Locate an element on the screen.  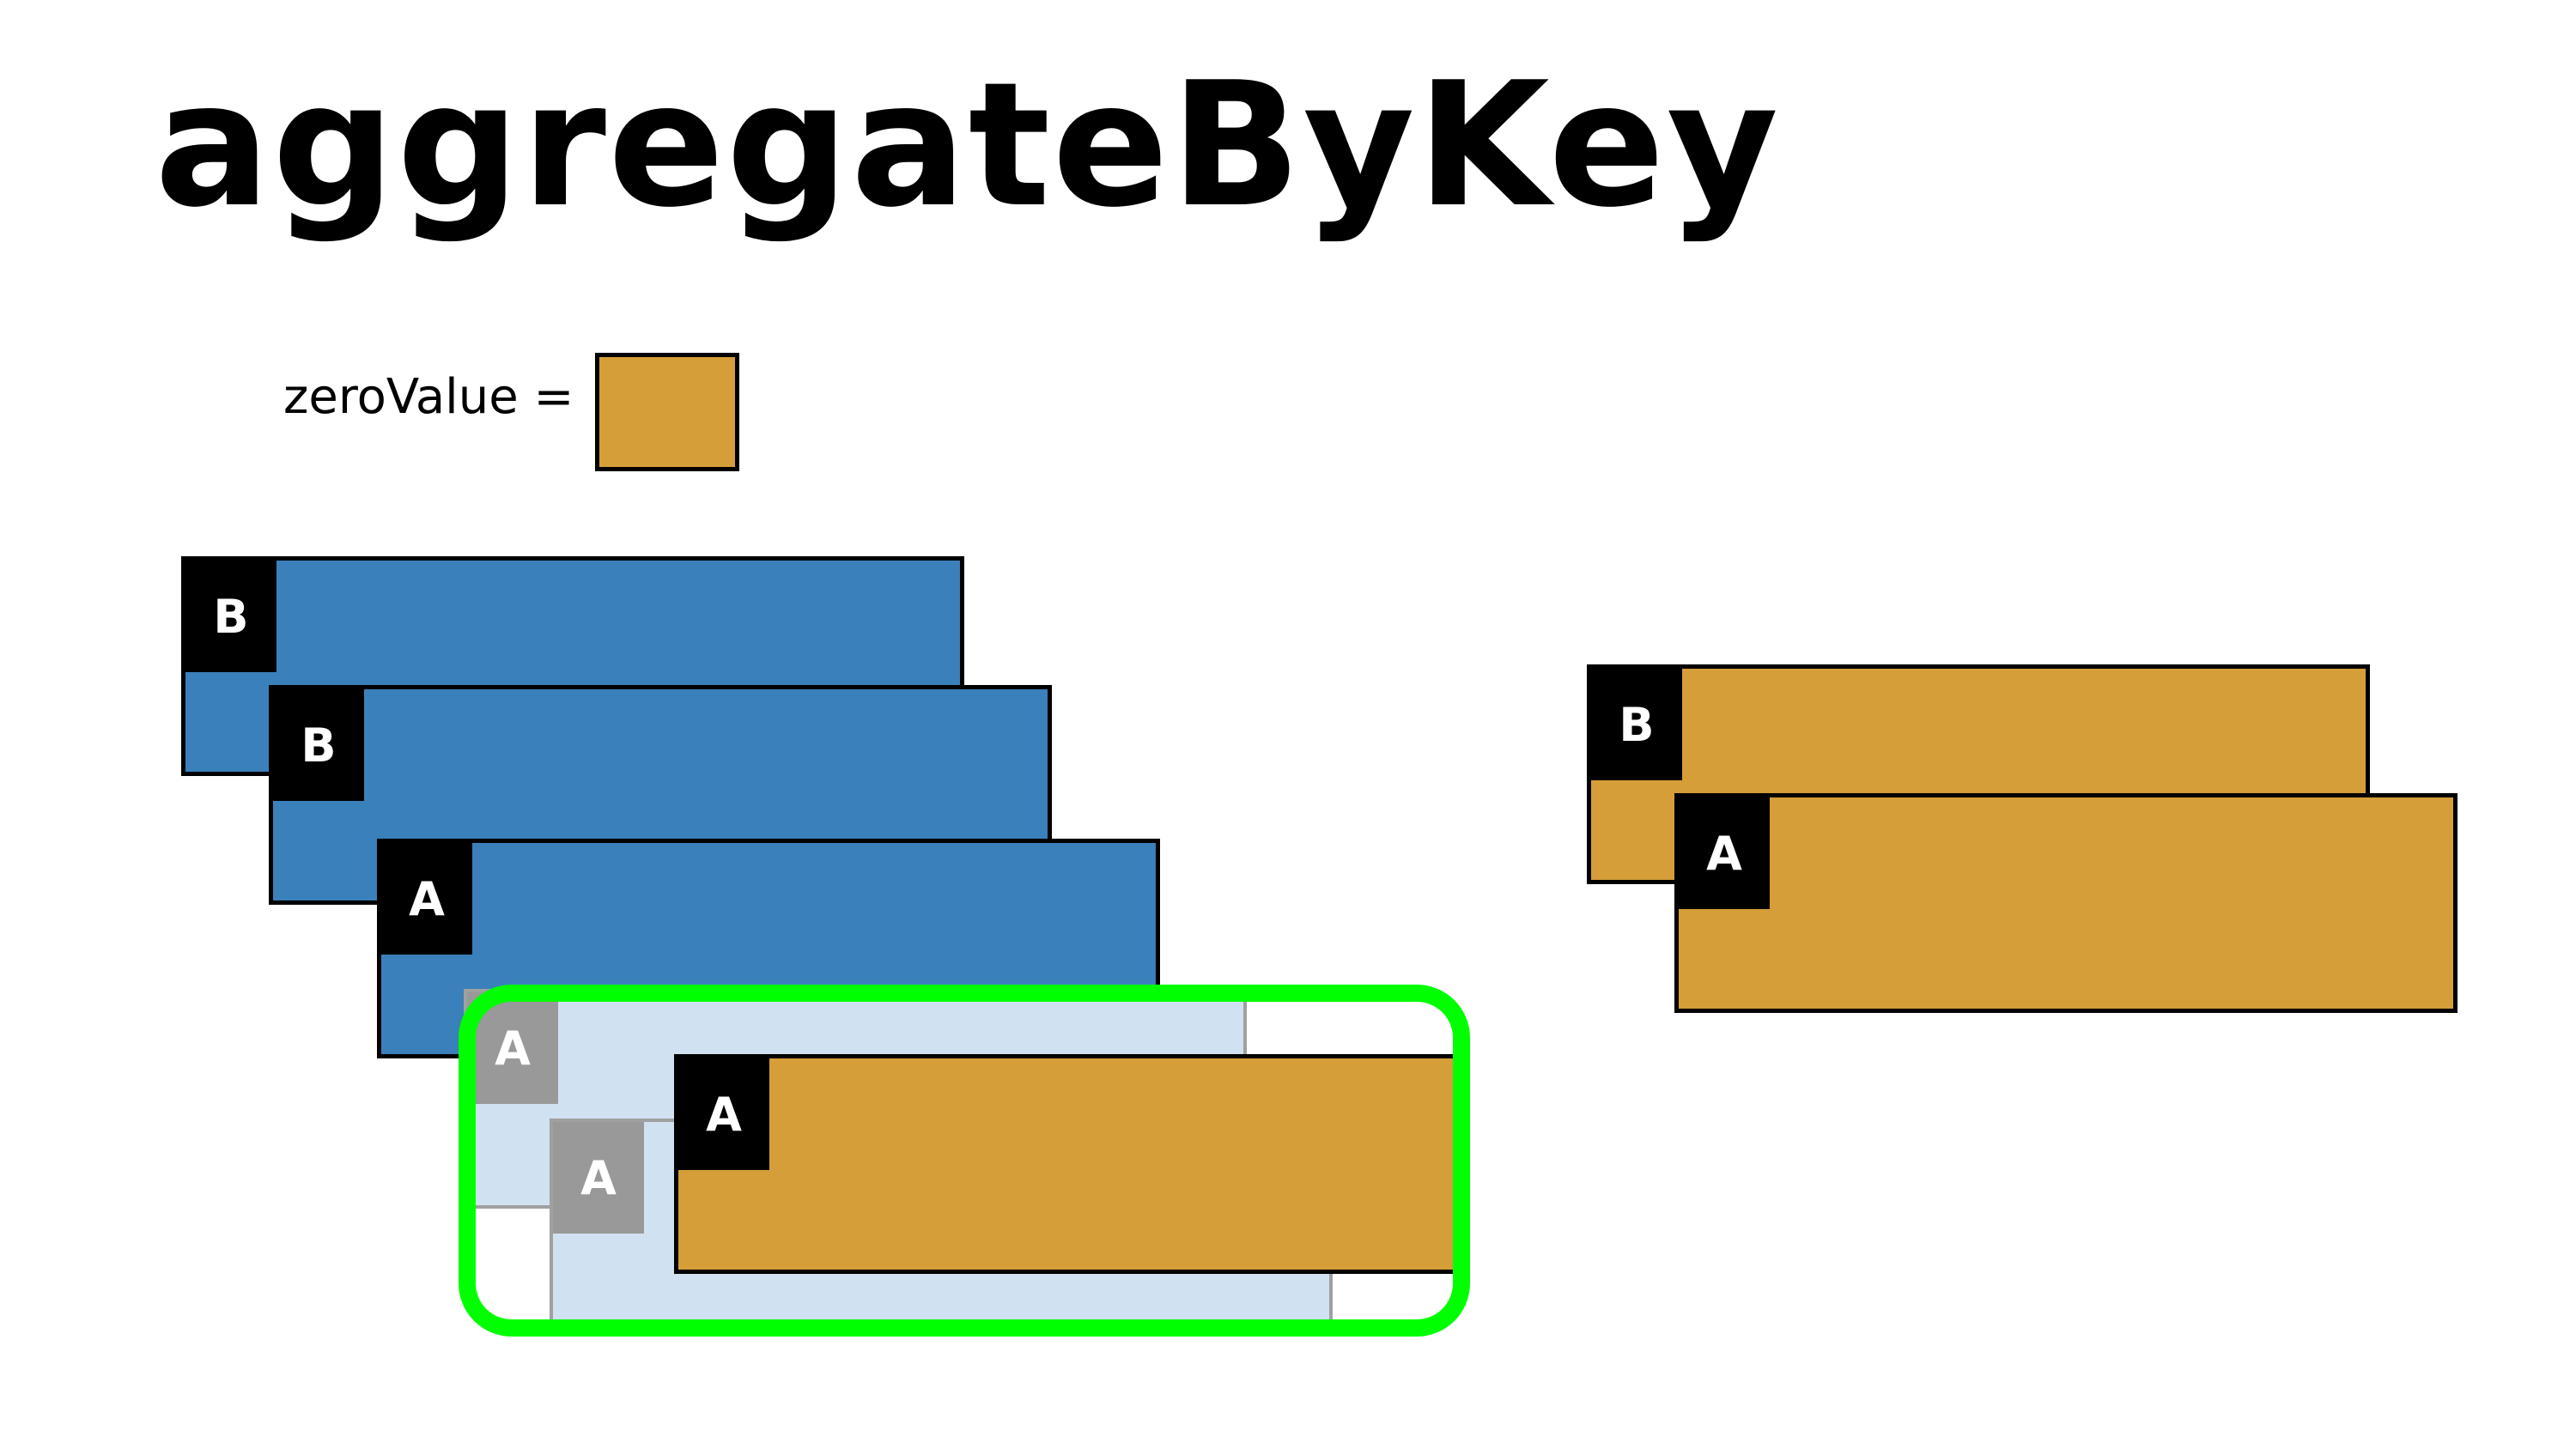
zero-value-swatch is located at coordinates (667, 412).